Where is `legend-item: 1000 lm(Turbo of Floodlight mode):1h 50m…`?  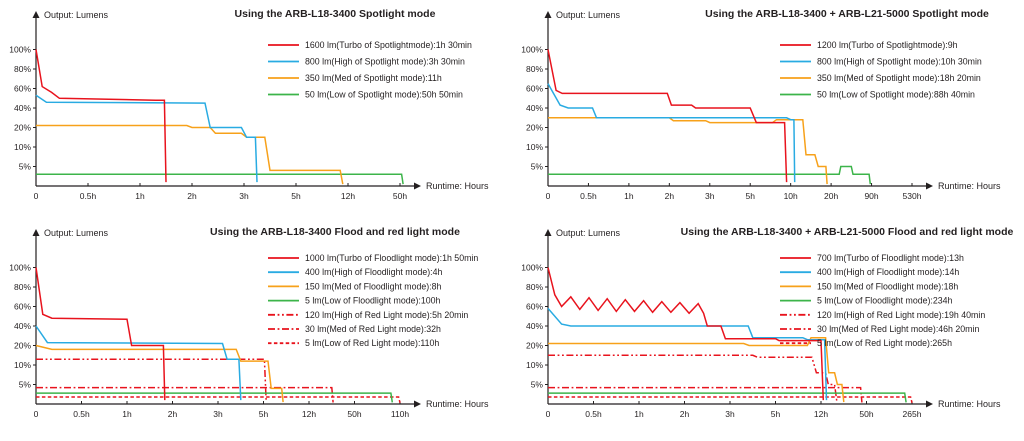
legend-item: 1000 lm(Turbo of Floodlight mode):1h 50m… is located at coordinates (373, 258).